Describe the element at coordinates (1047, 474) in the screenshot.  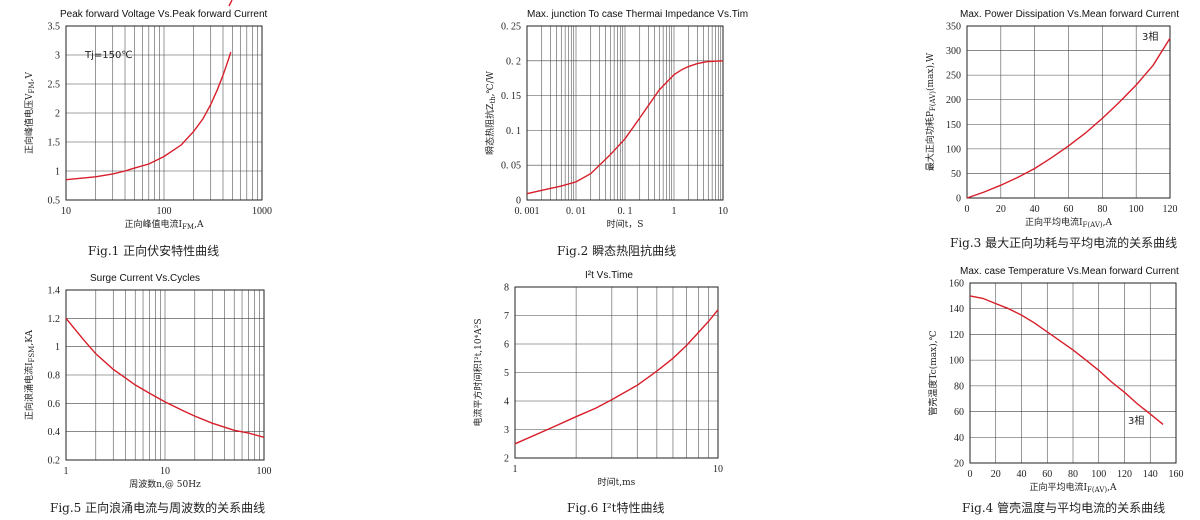
I see `x-tick-label: 60` at that location.